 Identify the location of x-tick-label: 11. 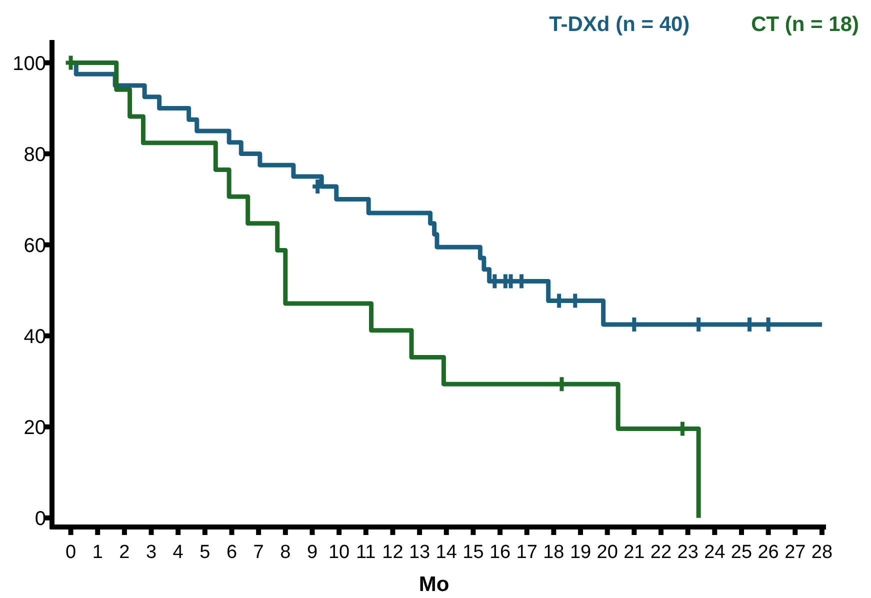
(366, 552).